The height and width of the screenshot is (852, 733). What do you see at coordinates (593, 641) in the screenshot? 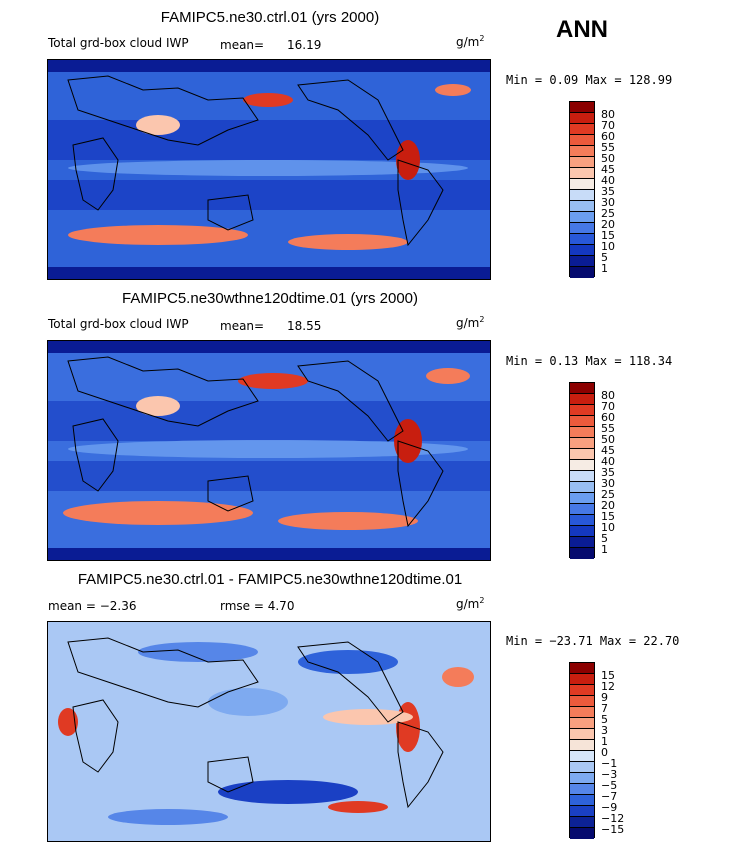
I see `panel3-minmax: Min = −23.71 Max = 22.70` at bounding box center [593, 641].